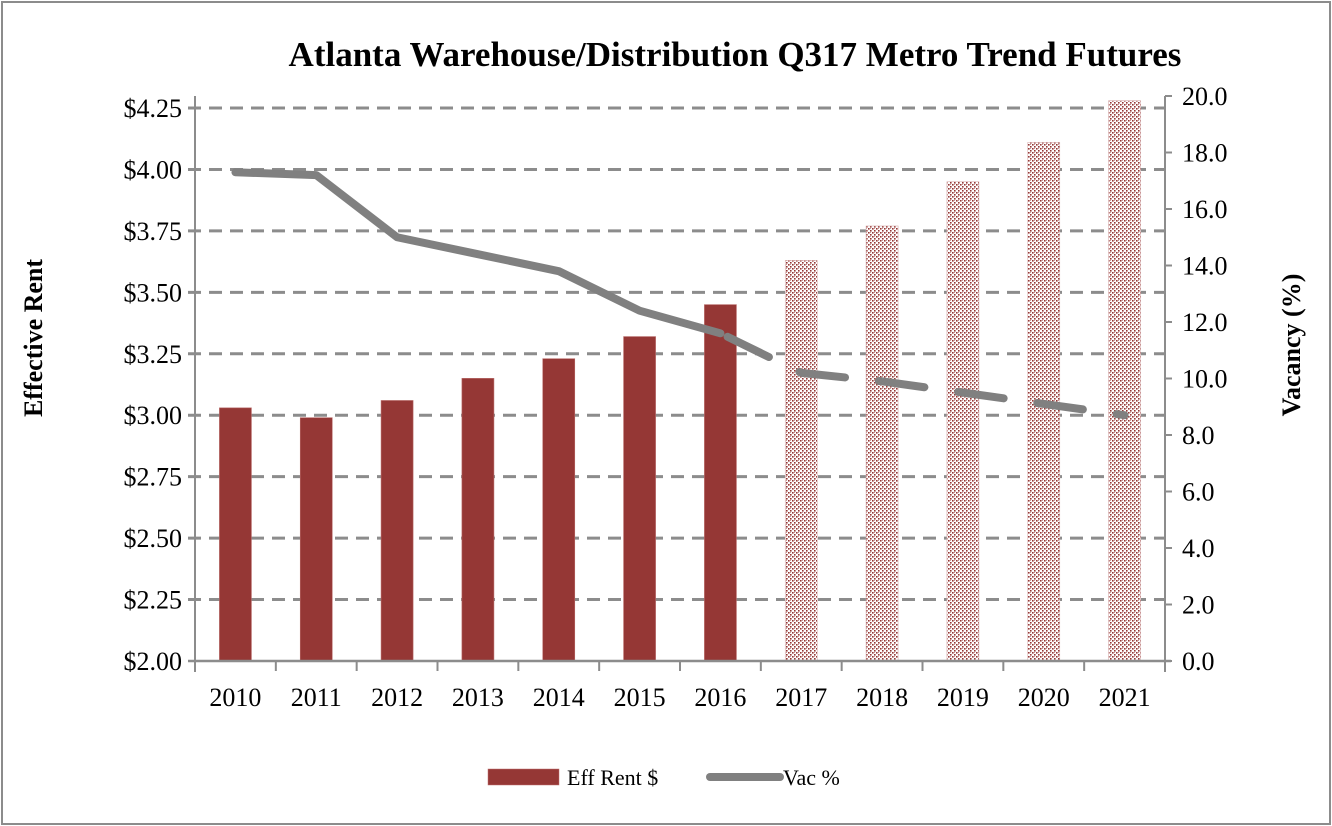 Image resolution: width=1332 pixels, height=826 pixels. Describe the element at coordinates (1198, 661) in the screenshot. I see `y2-tick-label: 0.0` at that location.